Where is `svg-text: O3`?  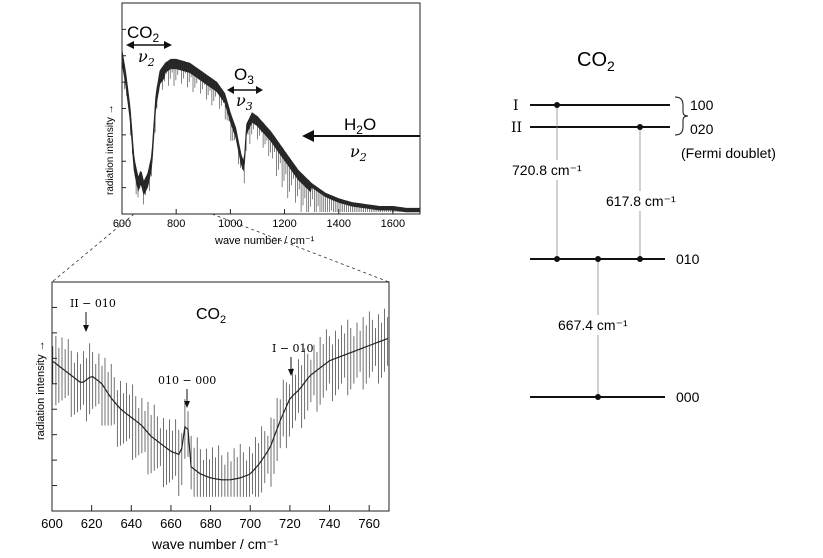
svg-text: O3 is located at coordinates (244, 76).